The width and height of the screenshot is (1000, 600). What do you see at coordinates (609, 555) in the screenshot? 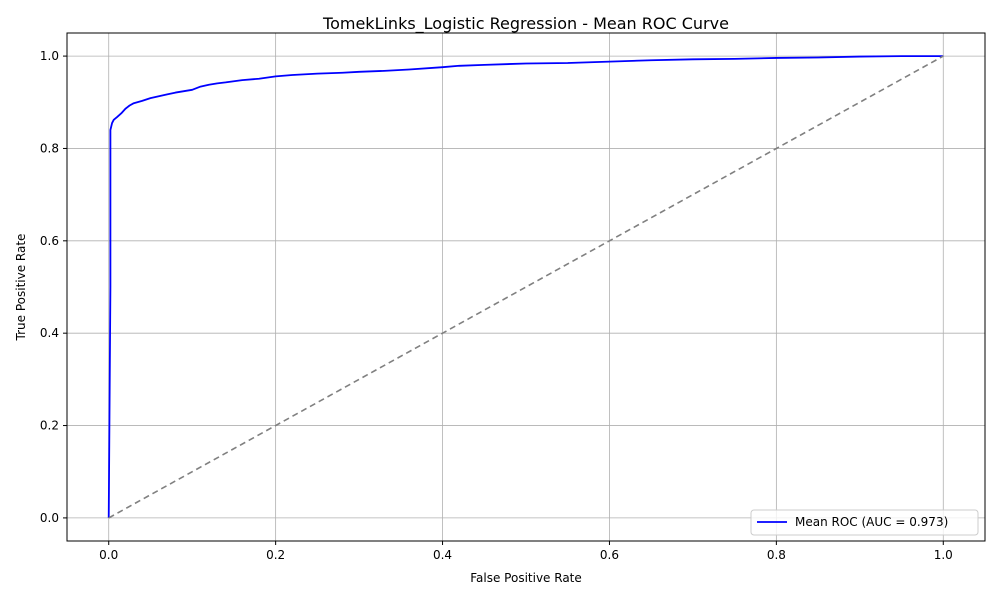
I see `x-tick-label: 0.6` at bounding box center [609, 555].